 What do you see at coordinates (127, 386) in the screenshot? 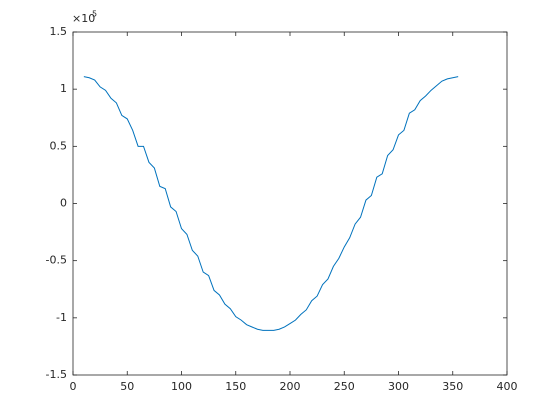
I see `x-tick-label: 50` at bounding box center [127, 386].